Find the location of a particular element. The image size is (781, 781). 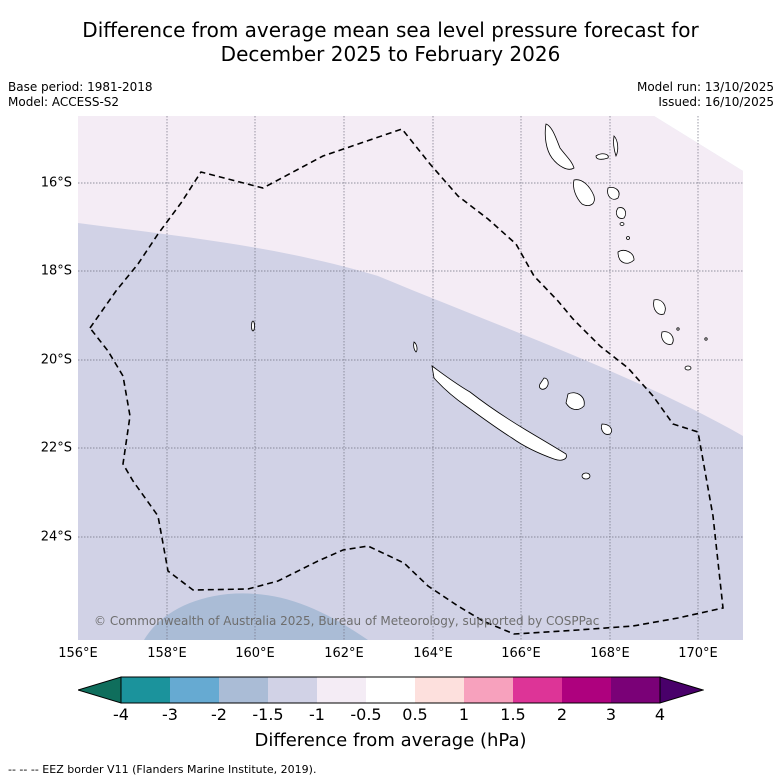

colorbar-tick: 1.5 is located at coordinates (513, 714).